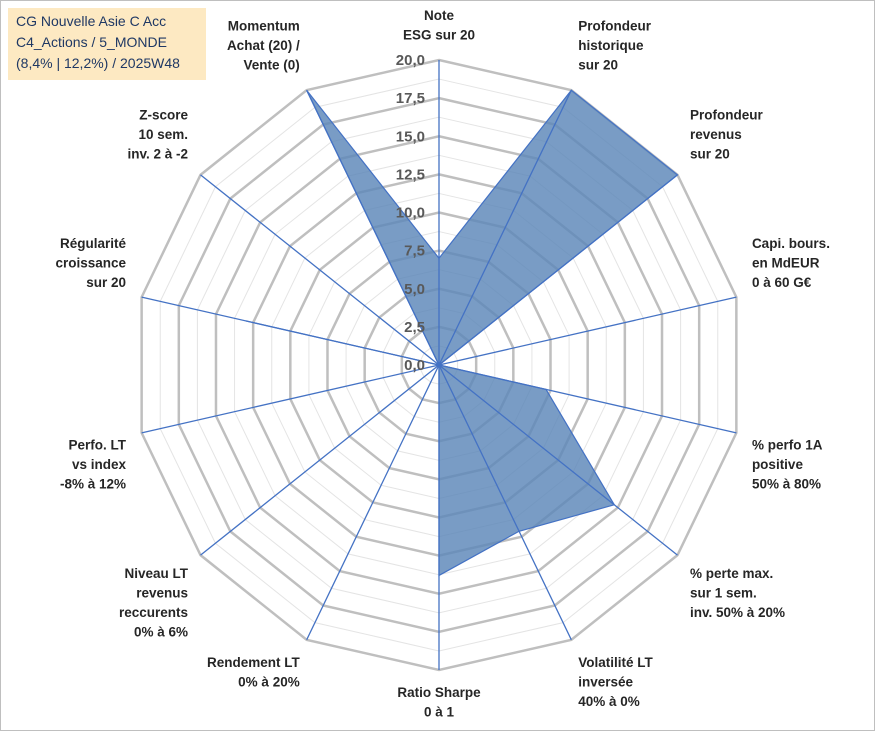  What do you see at coordinates (439, 702) in the screenshot?
I see `axis-label-7: Ratio Sharpe 0 à 1` at bounding box center [439, 702].